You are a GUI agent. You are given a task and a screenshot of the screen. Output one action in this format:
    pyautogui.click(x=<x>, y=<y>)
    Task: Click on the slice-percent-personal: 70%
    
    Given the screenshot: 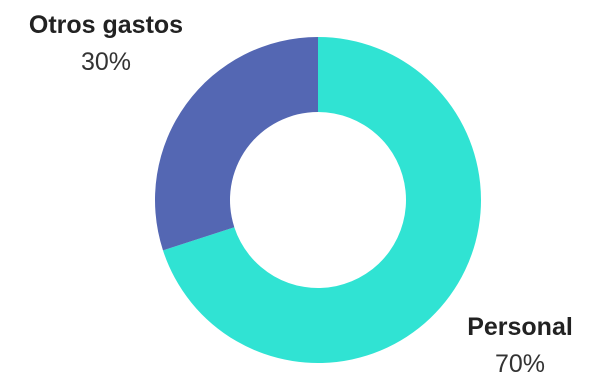 What is the action you would take?
    pyautogui.click(x=520, y=364)
    